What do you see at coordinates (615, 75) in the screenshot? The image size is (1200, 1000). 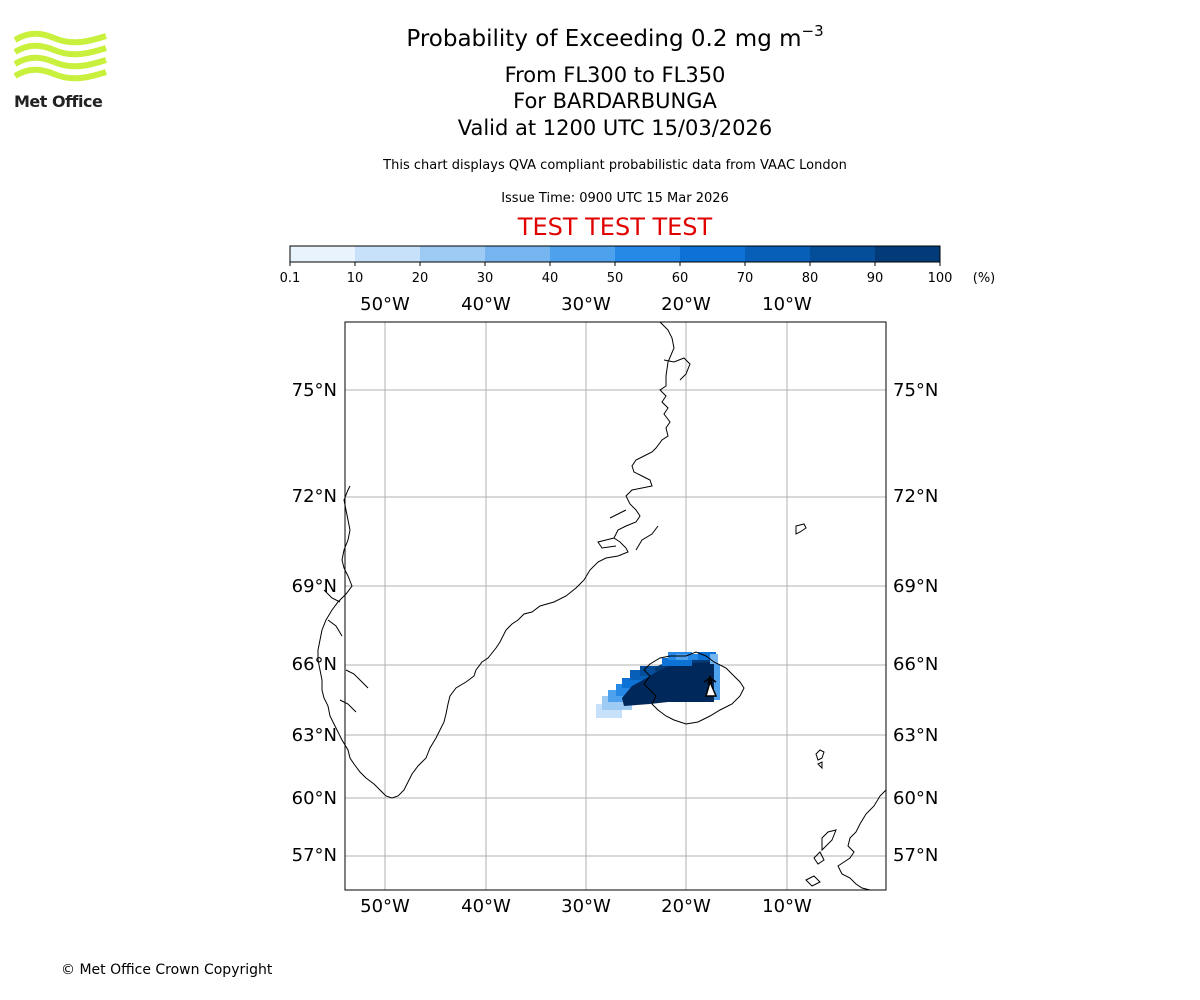 I see `flight-levels: From FL300 to FL350` at bounding box center [615, 75].